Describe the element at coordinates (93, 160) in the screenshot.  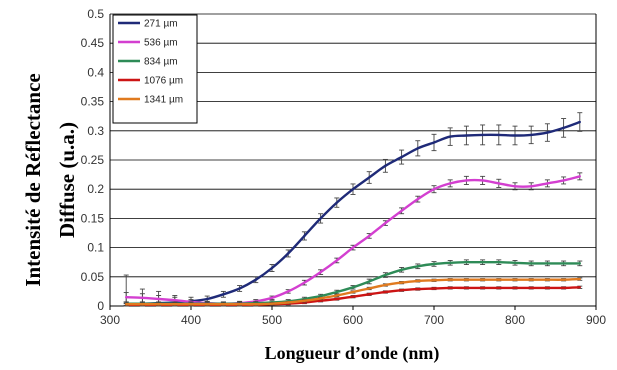
I see `y-tick-labels: 0 0.05 0.1 0.15 0.2 0.25 0.3 0.35 0.4 0.45 0.5` at that location.